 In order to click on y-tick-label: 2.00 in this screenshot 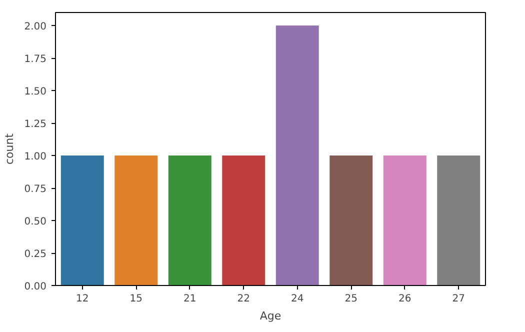, I will do `click(35, 27)`.